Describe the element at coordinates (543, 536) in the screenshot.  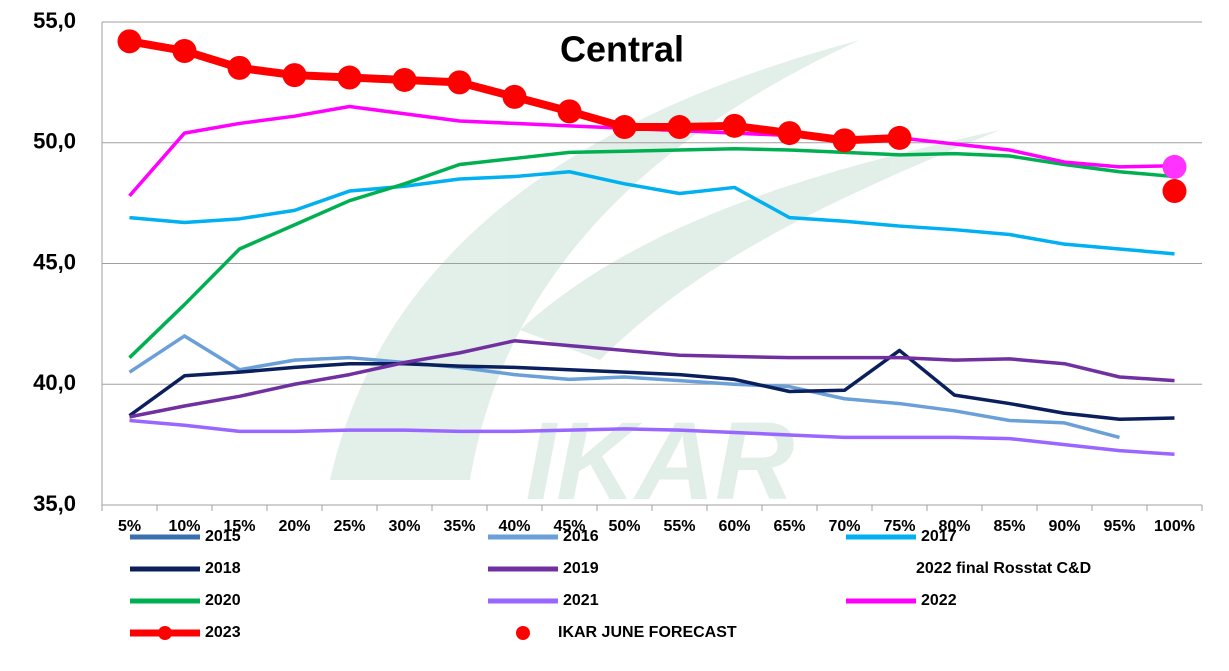
I see `legend-item: 2016` at that location.